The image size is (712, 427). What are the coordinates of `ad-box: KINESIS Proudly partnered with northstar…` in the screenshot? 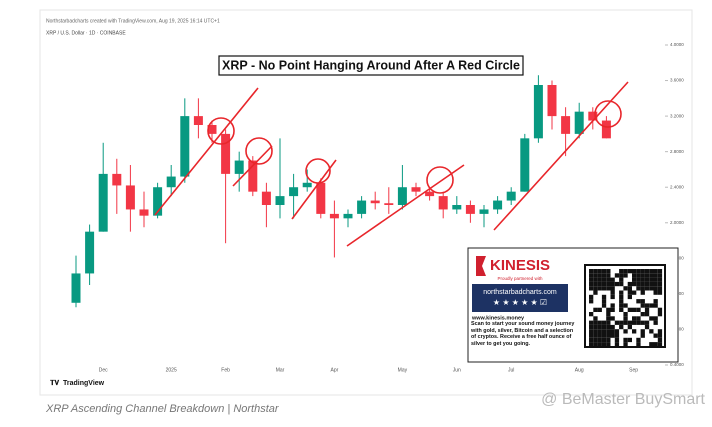 It's located at (573, 305).